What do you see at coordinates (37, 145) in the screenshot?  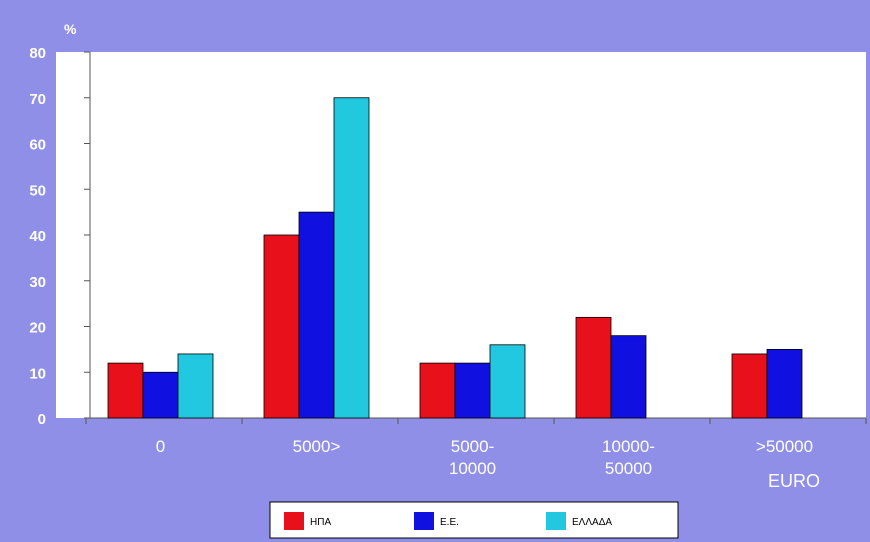 I see `y-tick-label: 60` at bounding box center [37, 145].